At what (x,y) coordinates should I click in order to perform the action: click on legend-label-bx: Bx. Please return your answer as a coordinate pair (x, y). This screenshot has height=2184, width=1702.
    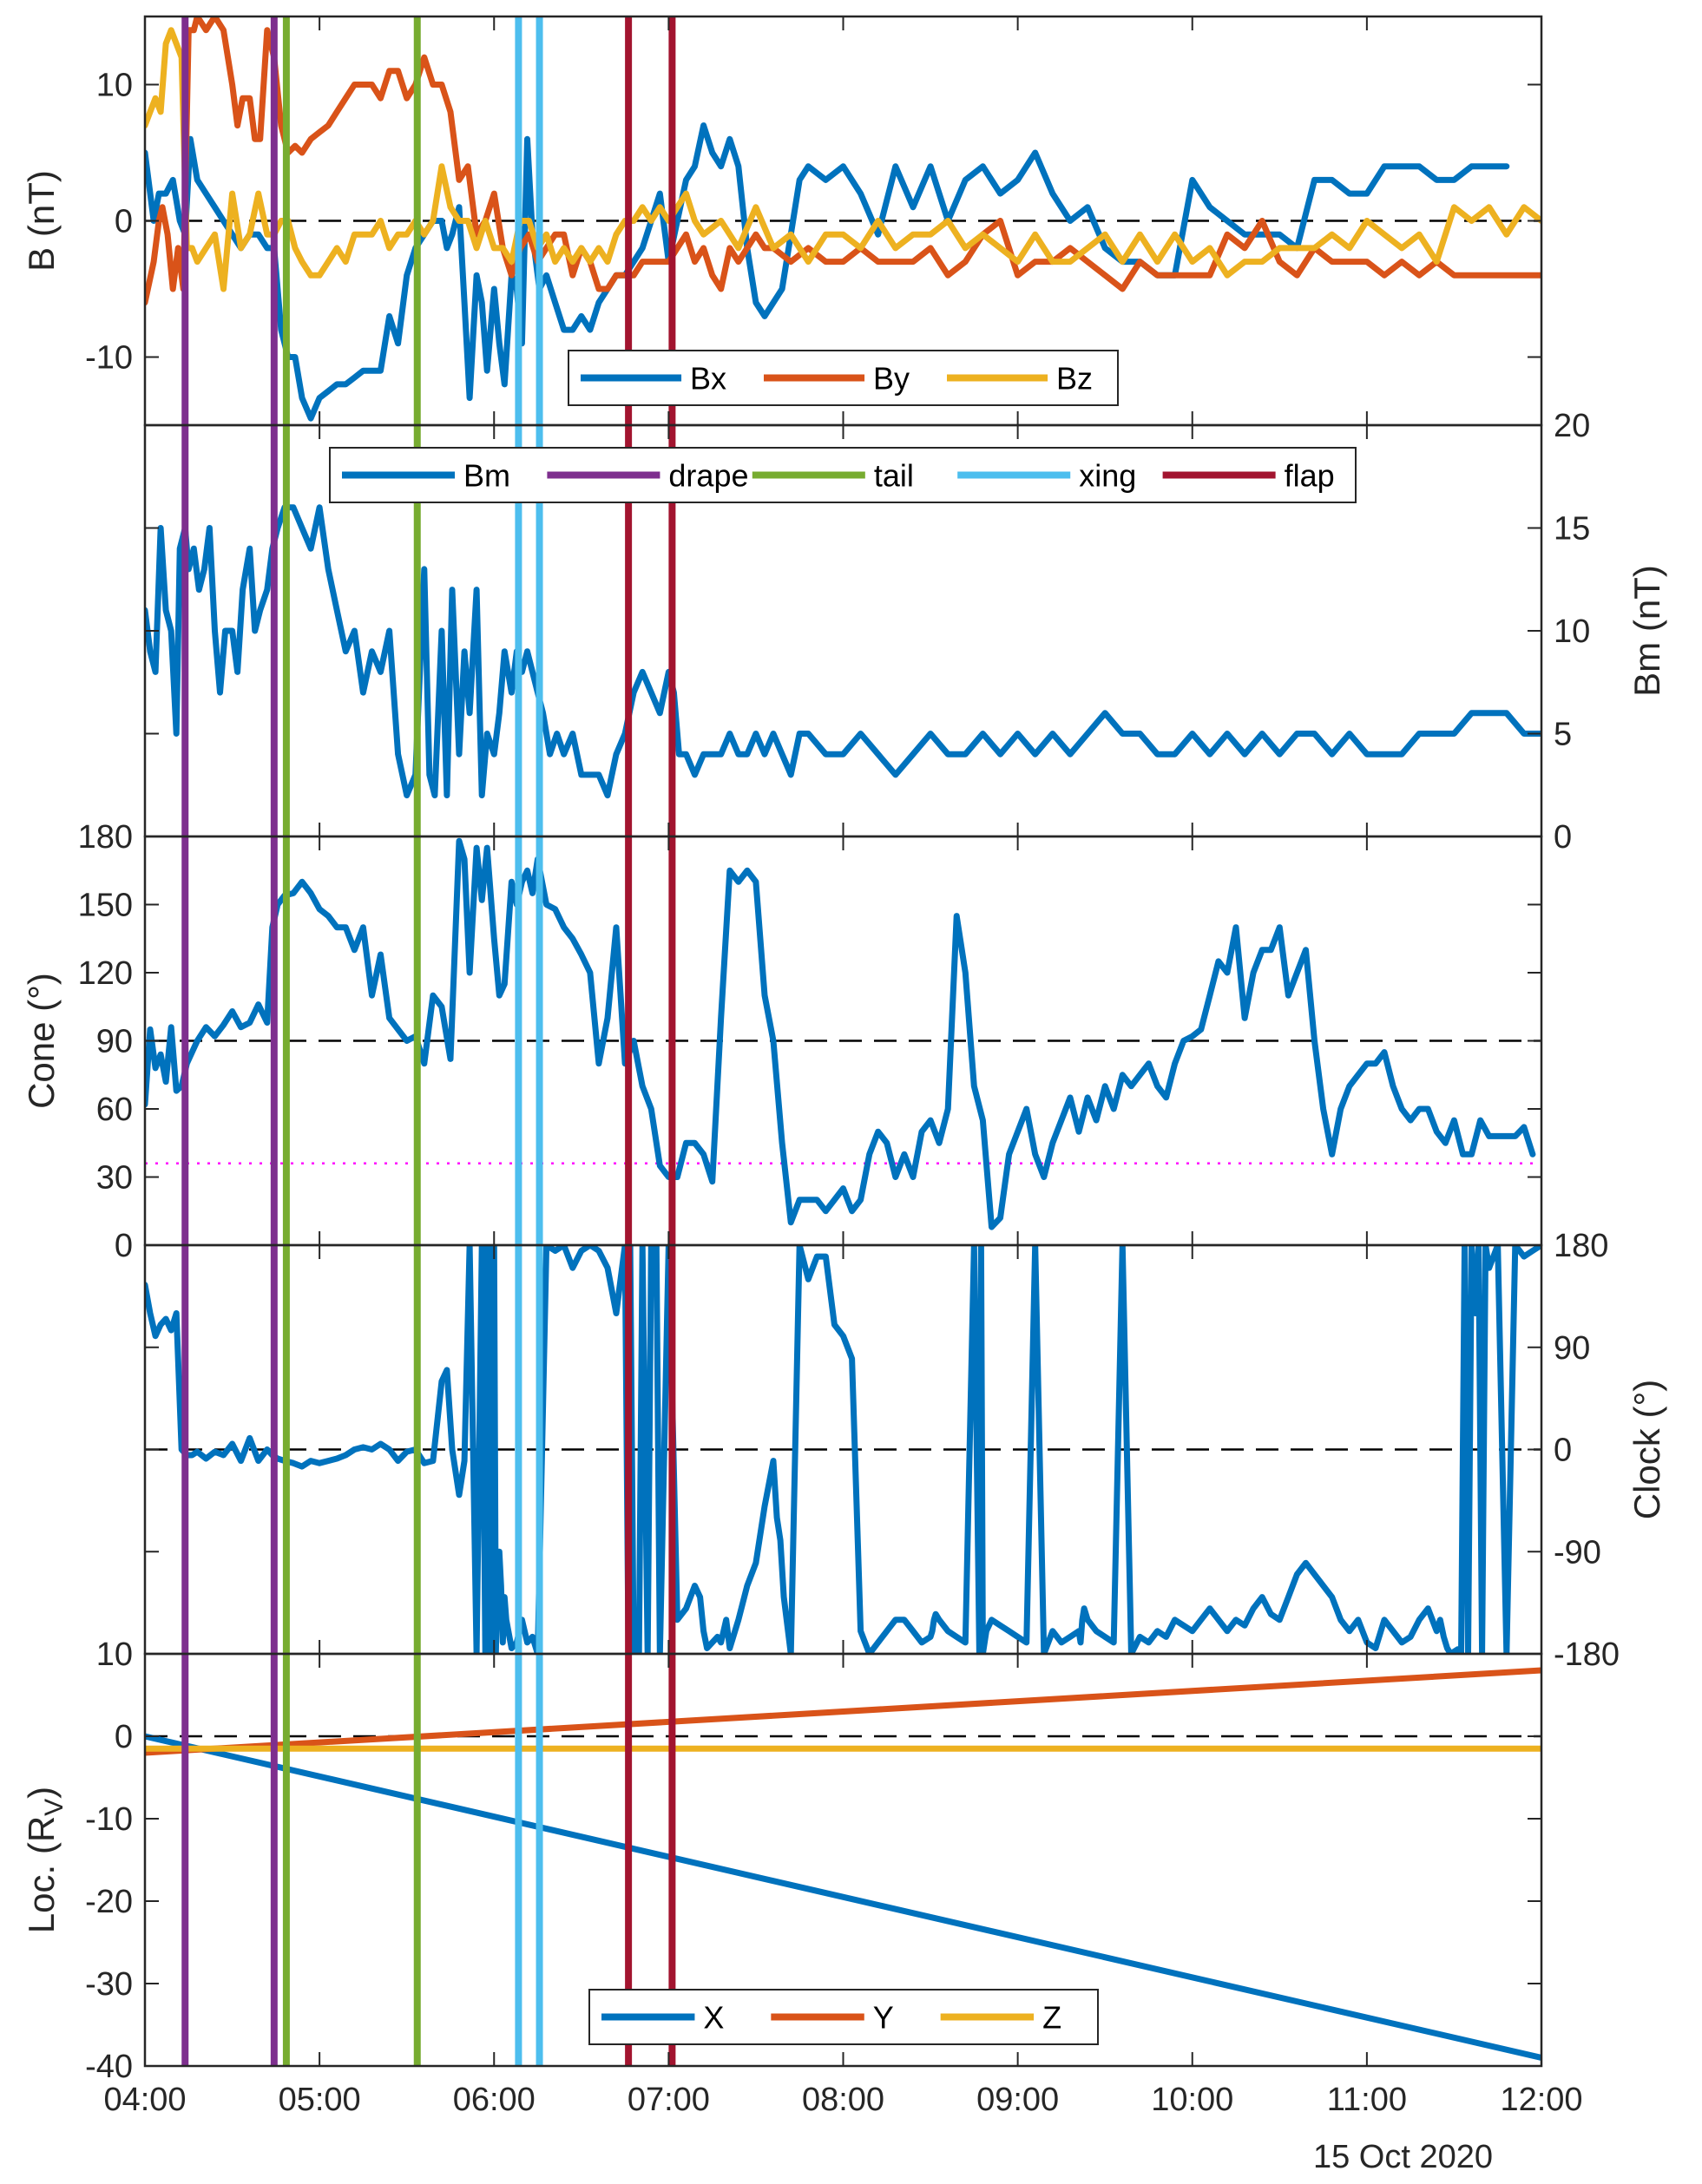
    Looking at the image, I should click on (708, 379).